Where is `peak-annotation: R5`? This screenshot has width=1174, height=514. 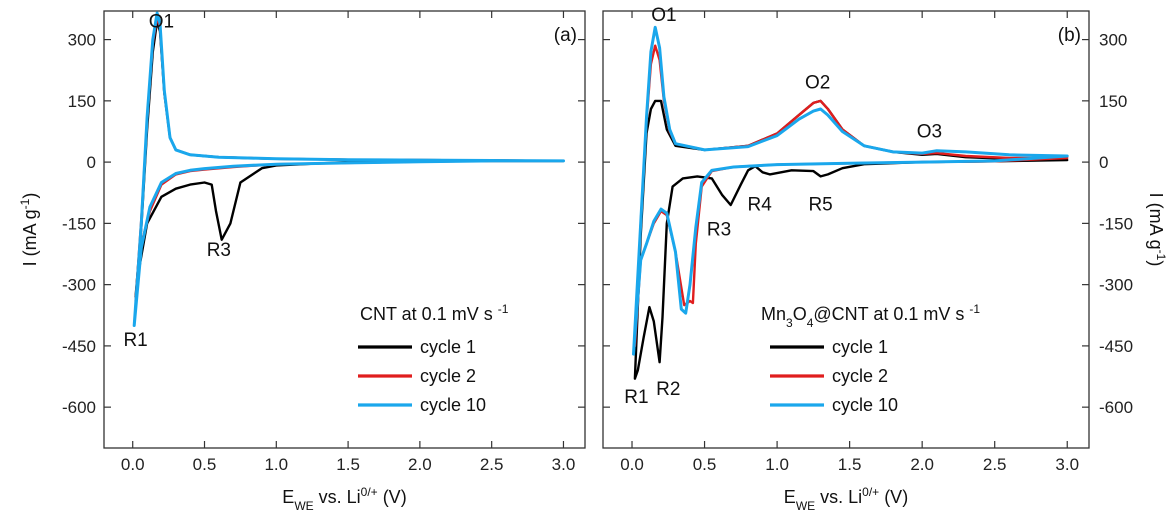 peak-annotation: R5 is located at coordinates (820, 204).